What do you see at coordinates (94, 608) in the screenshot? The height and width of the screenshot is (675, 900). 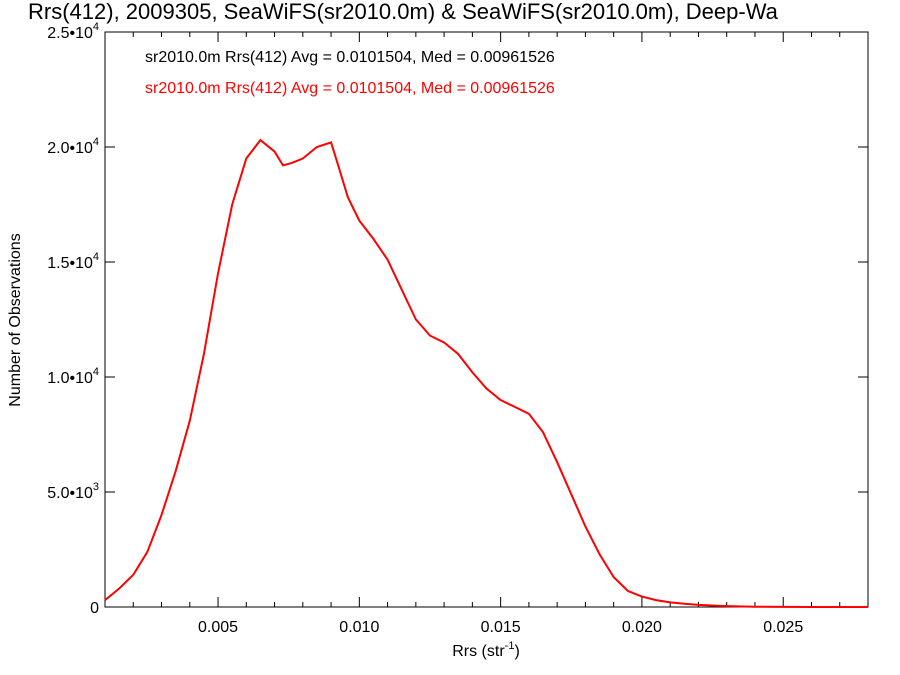 I see `y-tick-label: 0` at bounding box center [94, 608].